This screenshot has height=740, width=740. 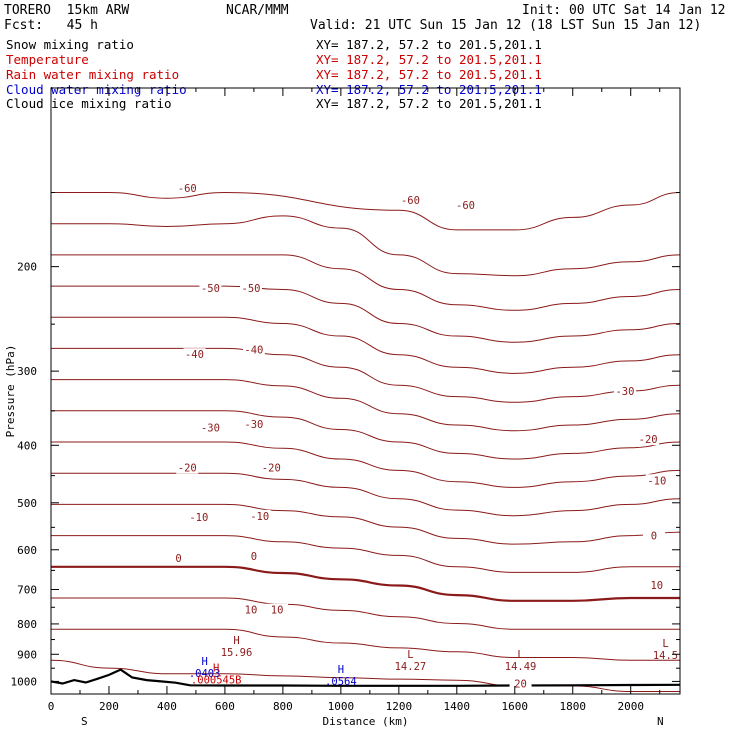 I want to click on x-tick-label: 1800, so click(x=573, y=706).